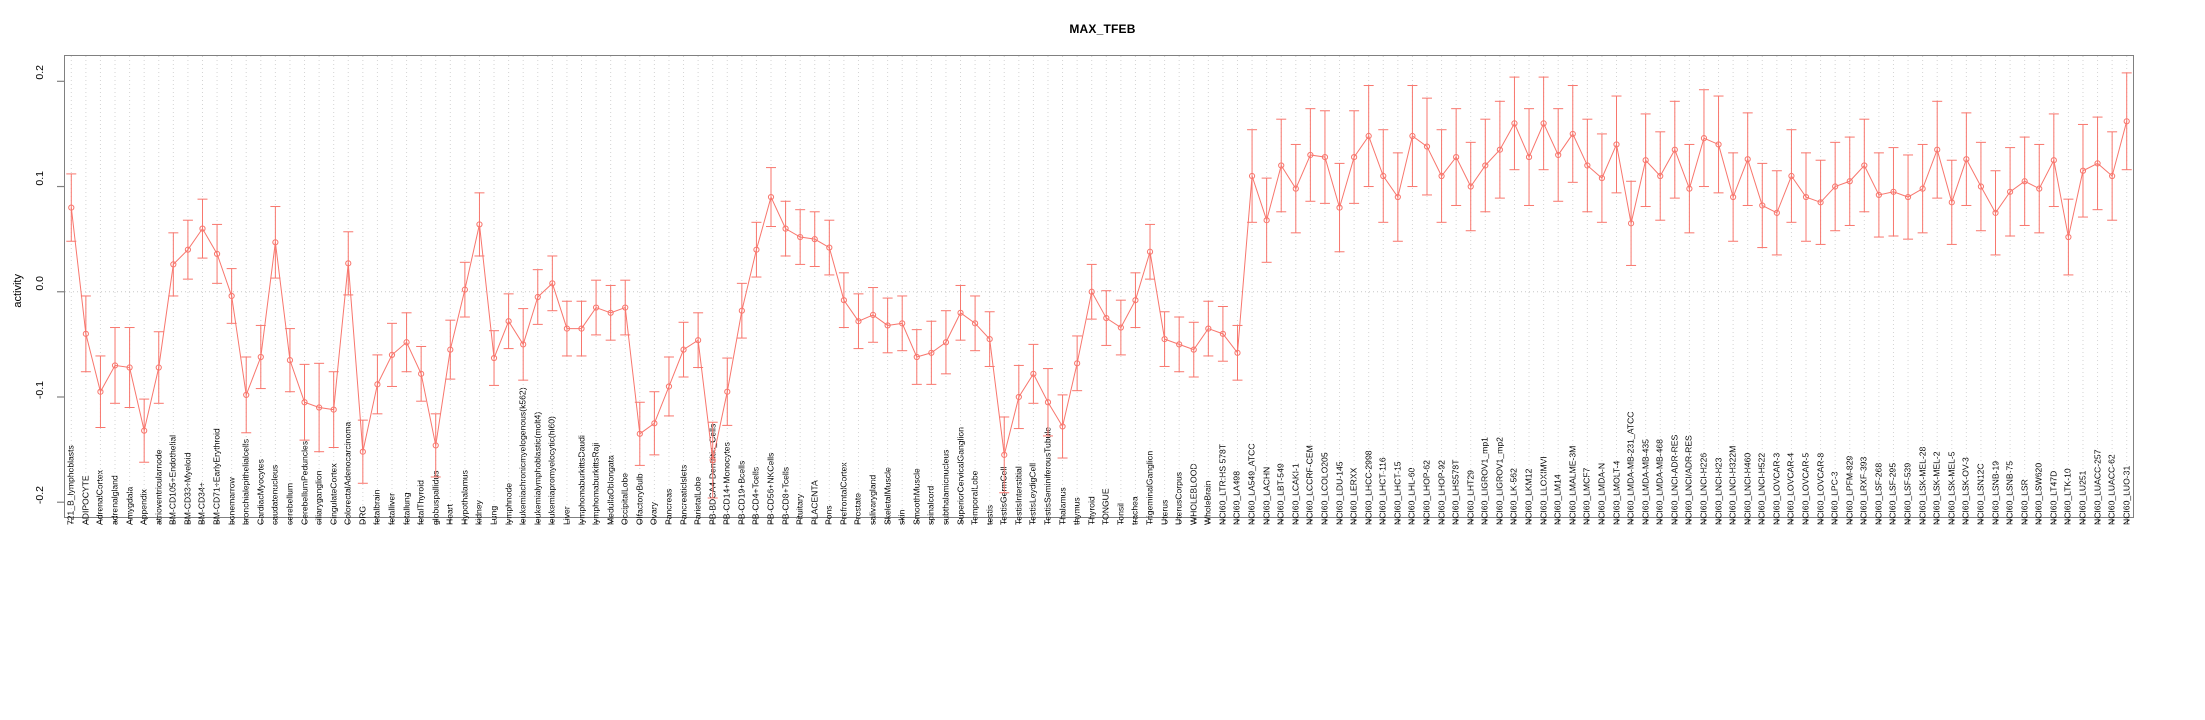  I want to click on y-axis-title: activity, so click(18, 291).